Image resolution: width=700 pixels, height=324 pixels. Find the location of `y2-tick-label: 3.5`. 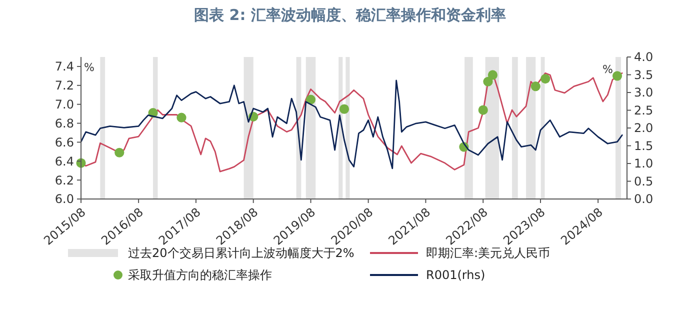

y2-tick-label: 3.5 is located at coordinates (644, 75).